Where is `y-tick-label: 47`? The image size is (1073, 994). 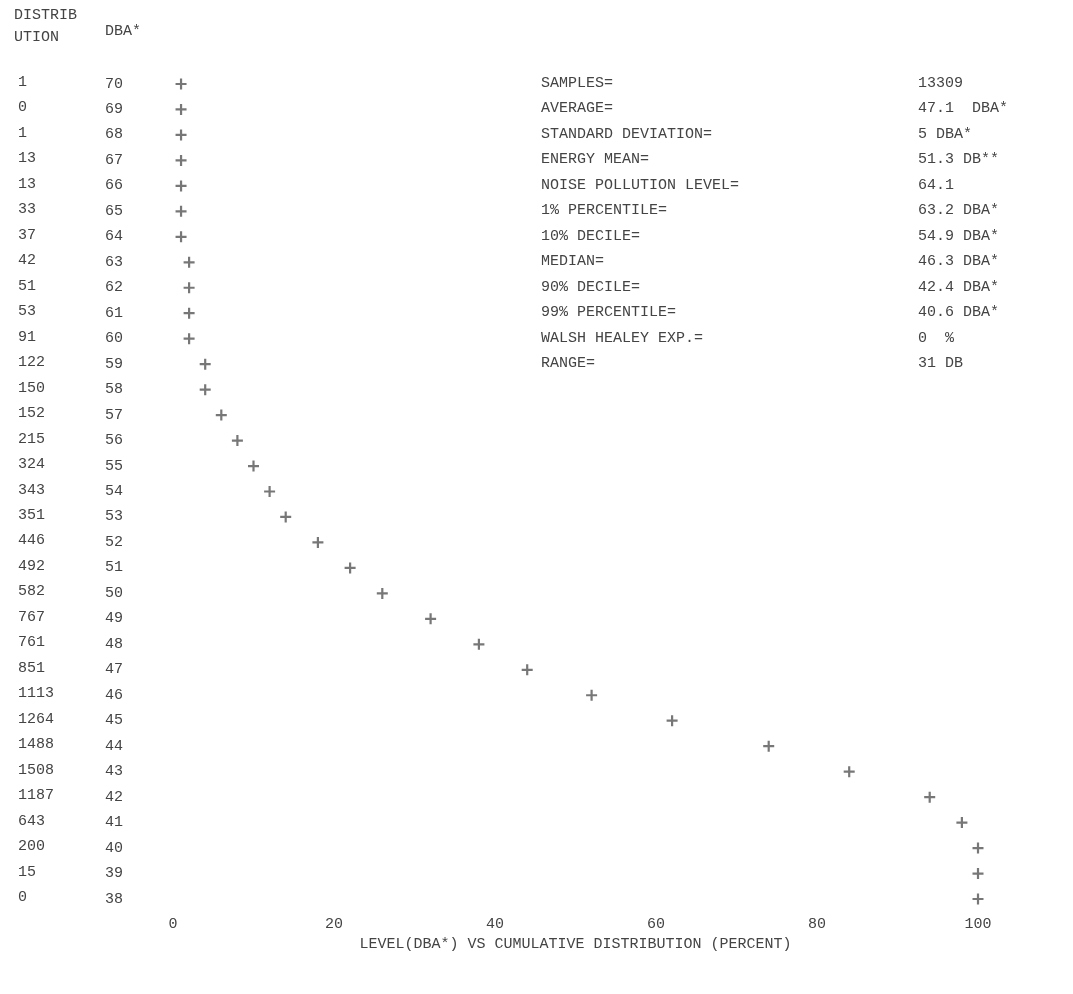 y-tick-label: 47 is located at coordinates (114, 670).